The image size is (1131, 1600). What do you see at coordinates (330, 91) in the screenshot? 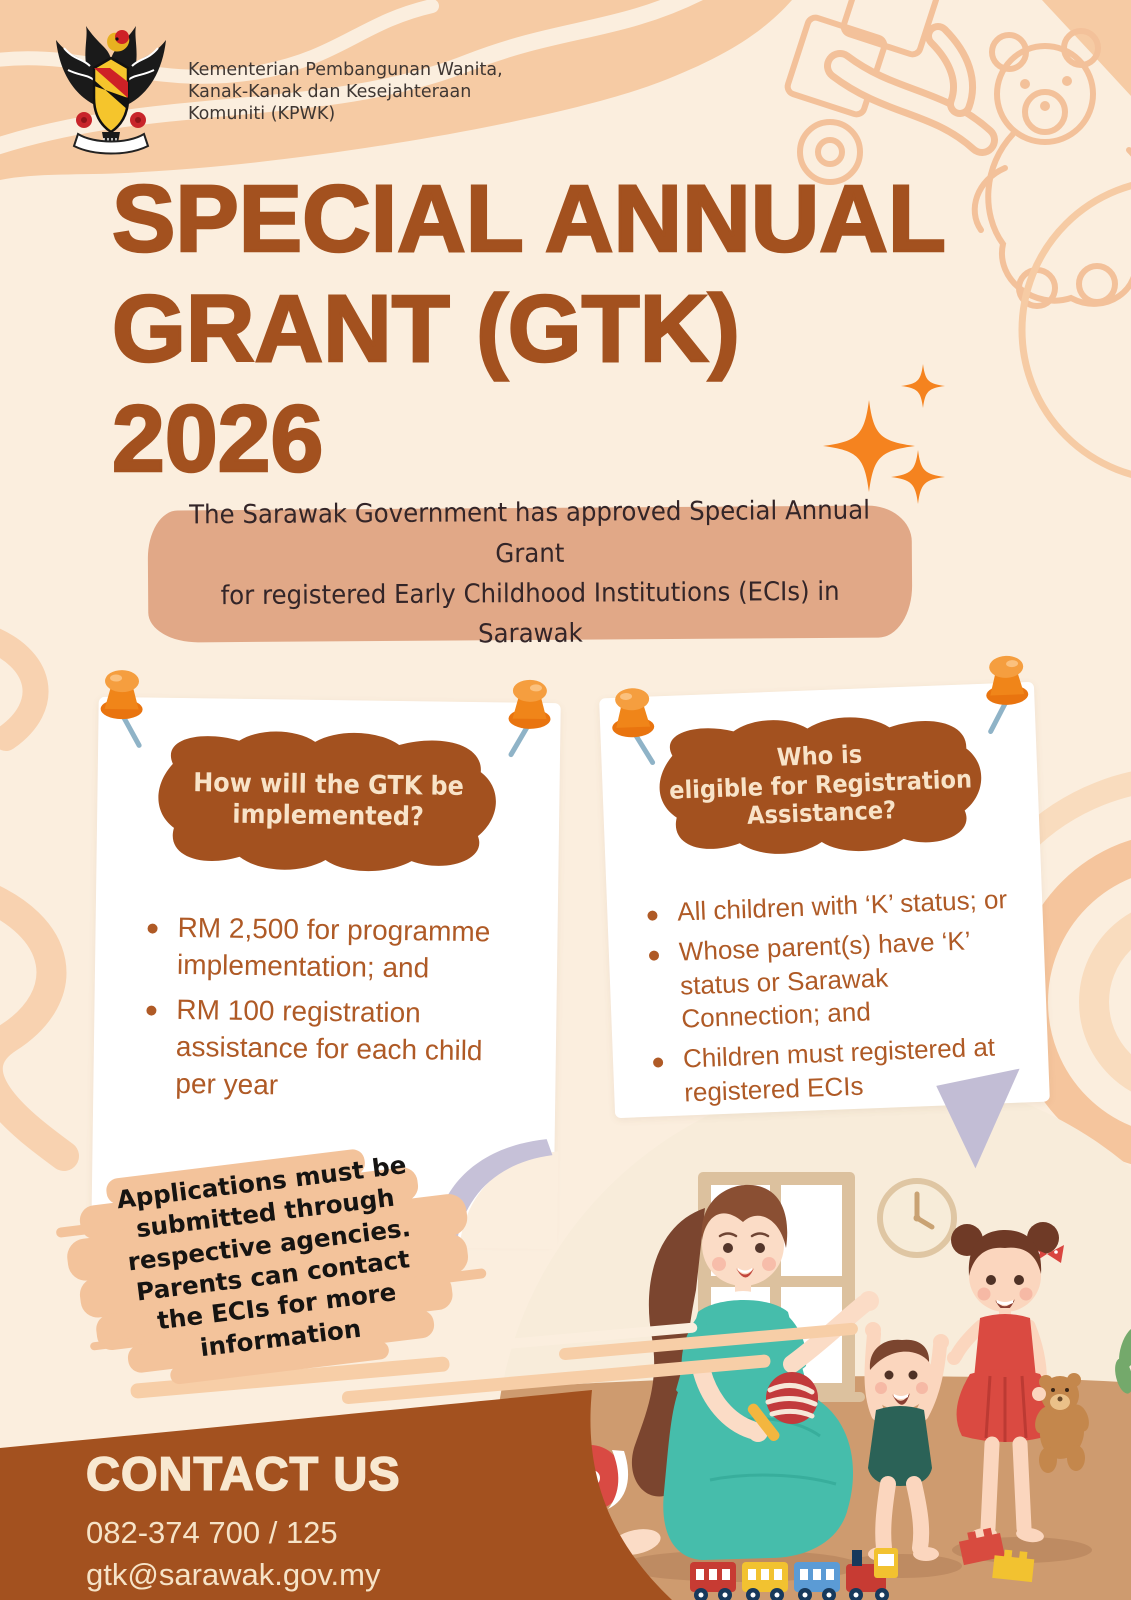
I see `ministry-name-line: Kanak-Kanak dan Kesejahteraan` at bounding box center [330, 91].